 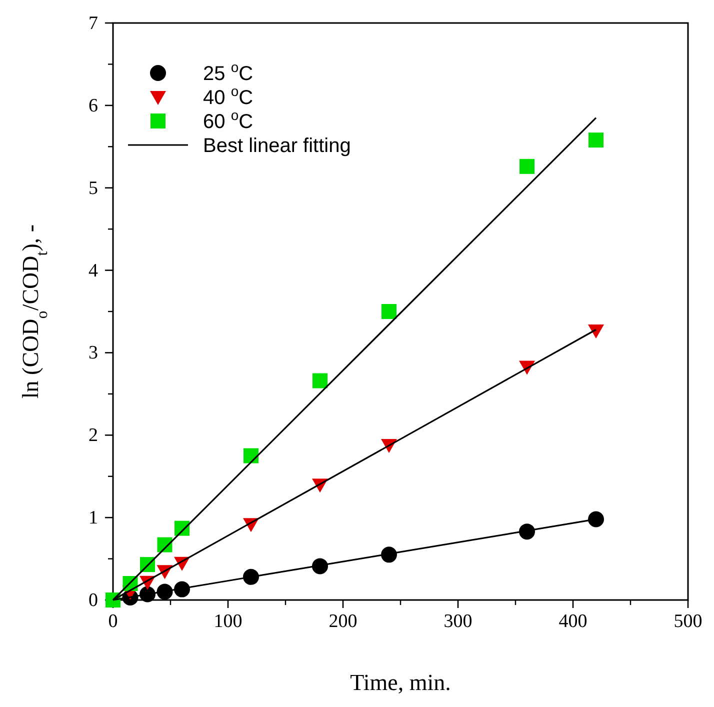 What do you see at coordinates (93, 353) in the screenshot?
I see `y-tick-label: 3` at bounding box center [93, 353].